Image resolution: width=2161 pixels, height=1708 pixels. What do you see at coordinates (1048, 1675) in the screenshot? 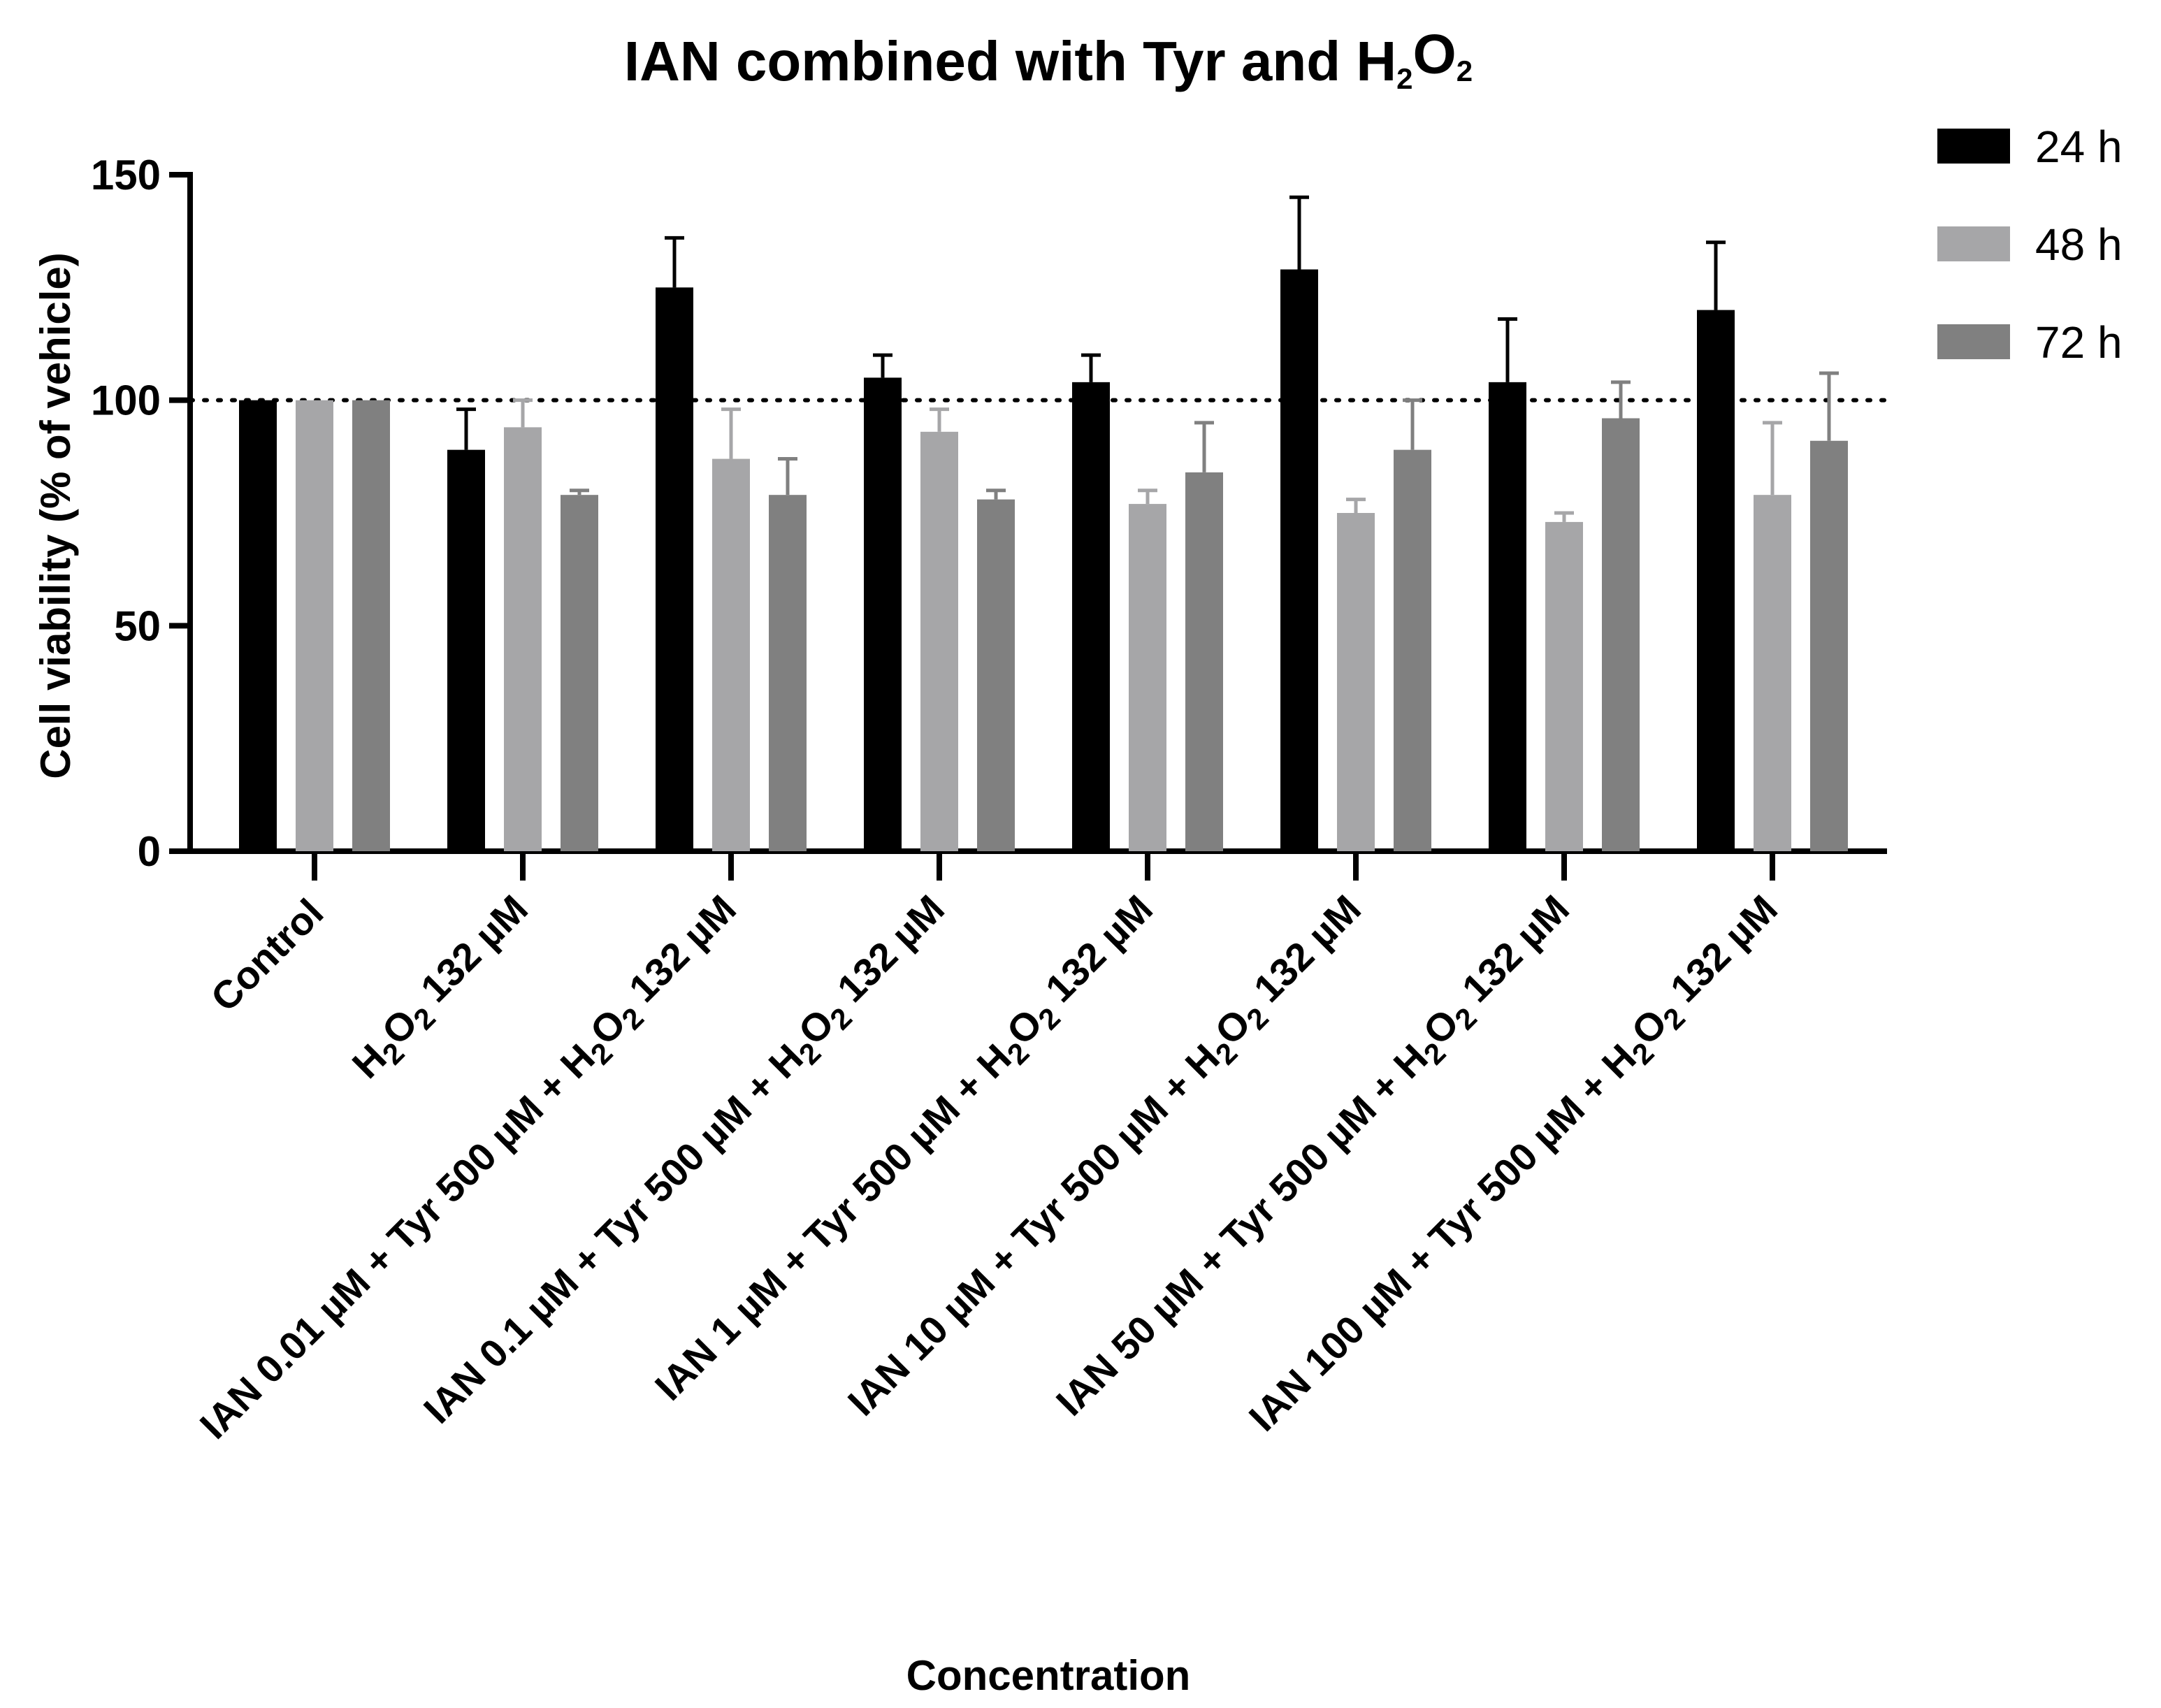
I see `x-axis-title: Concentration` at bounding box center [1048, 1675].